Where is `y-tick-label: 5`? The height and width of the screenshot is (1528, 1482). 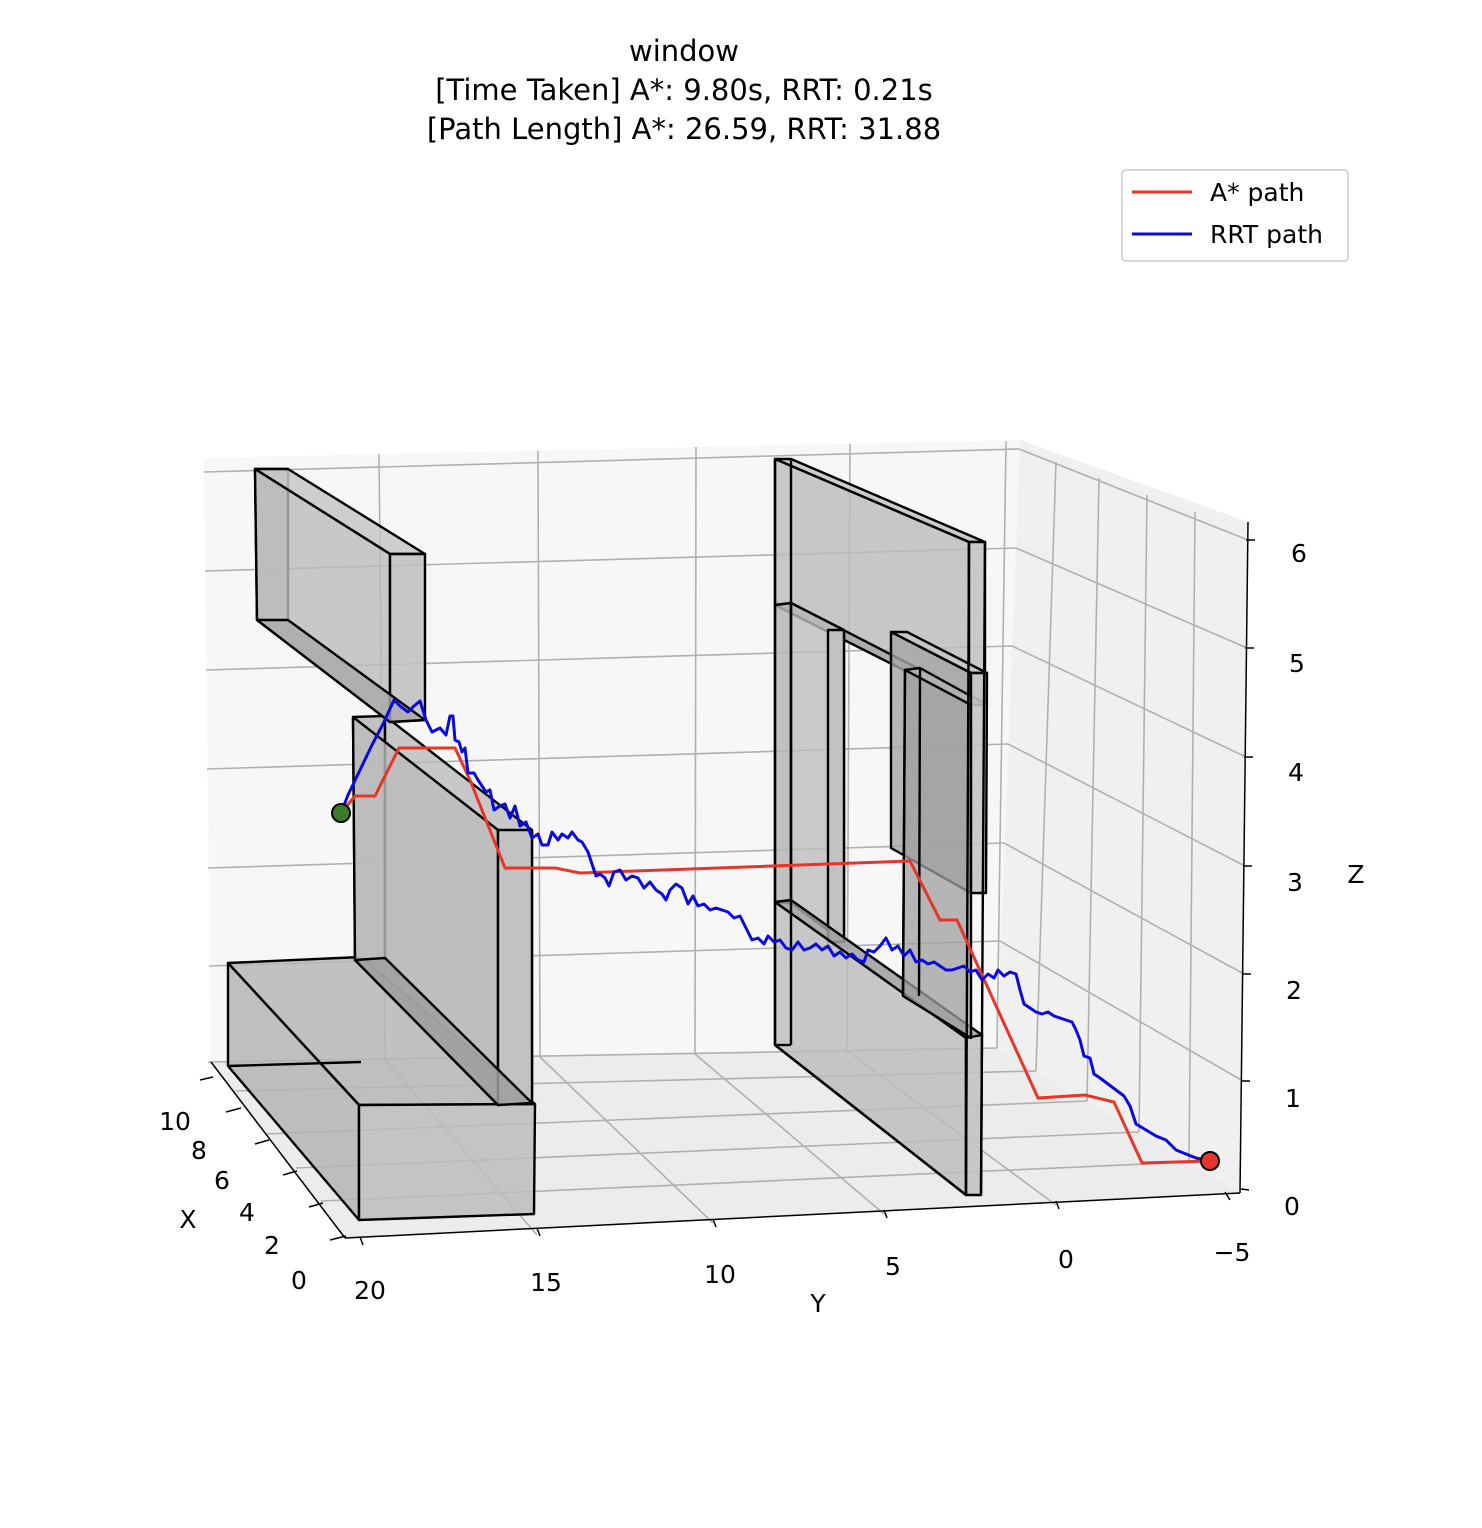
y-tick-label: 5 is located at coordinates (893, 1266).